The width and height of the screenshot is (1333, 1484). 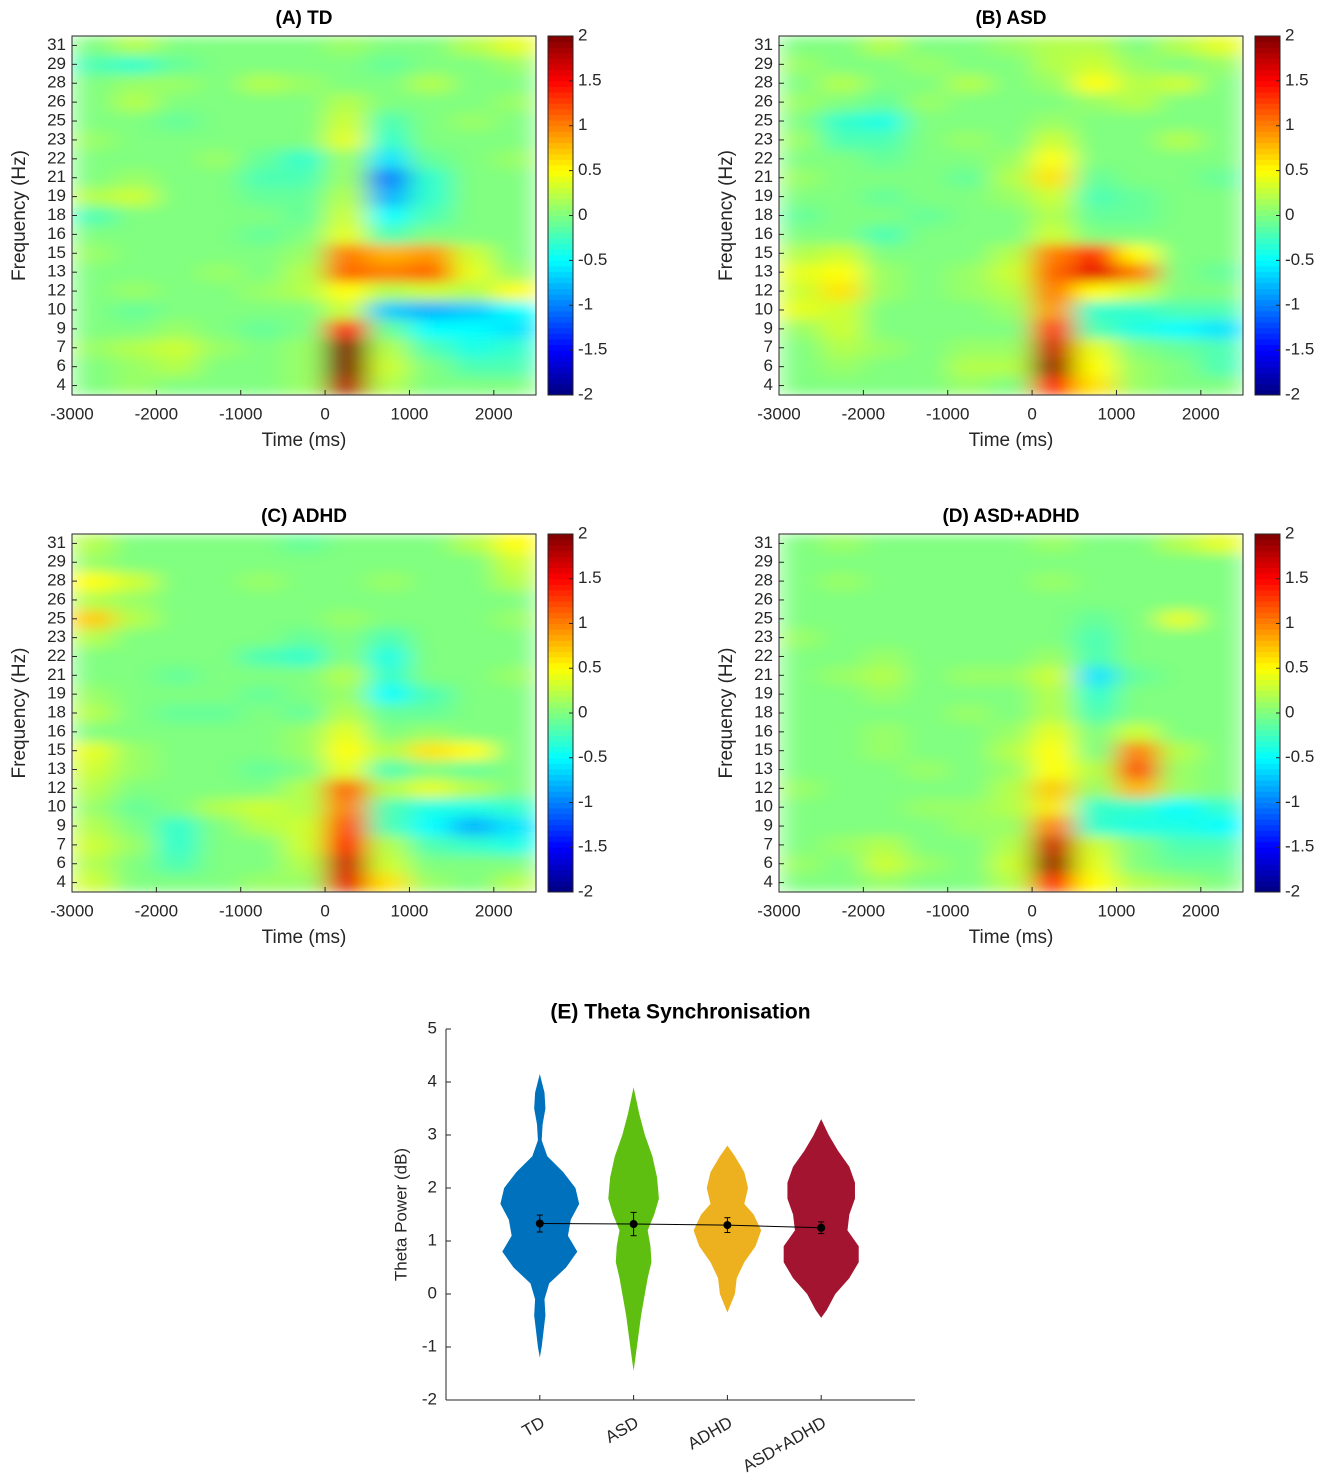 I want to click on x-tick-label: 0, so click(x=1031, y=413).